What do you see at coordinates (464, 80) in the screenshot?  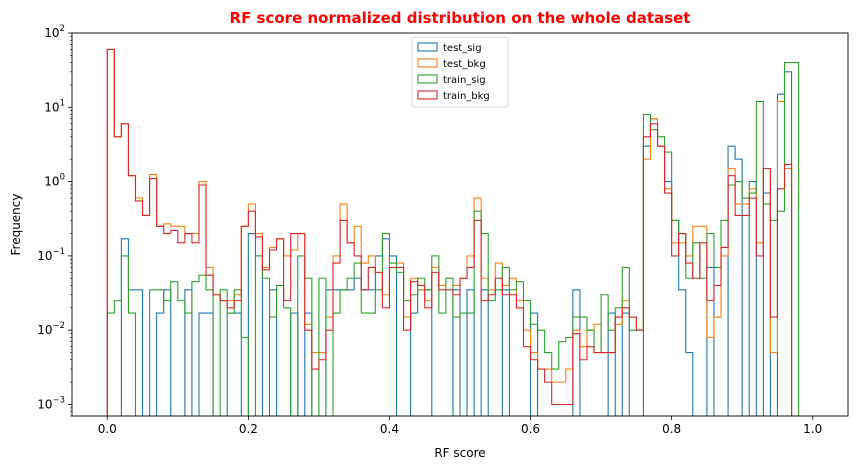 I see `legend-label-train-sig: train_sig` at bounding box center [464, 80].